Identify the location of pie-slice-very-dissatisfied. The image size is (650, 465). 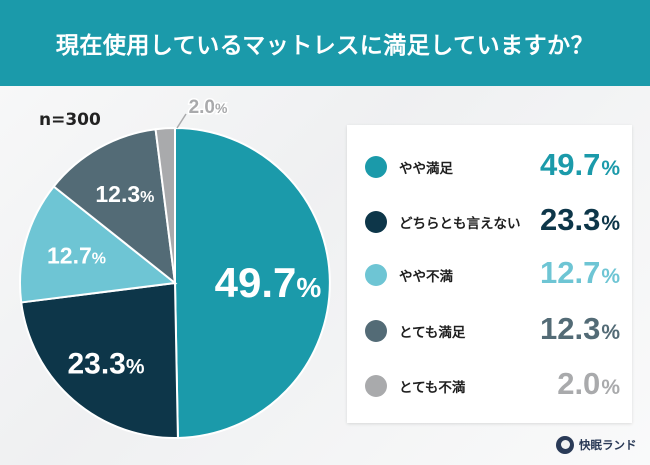
(165, 205).